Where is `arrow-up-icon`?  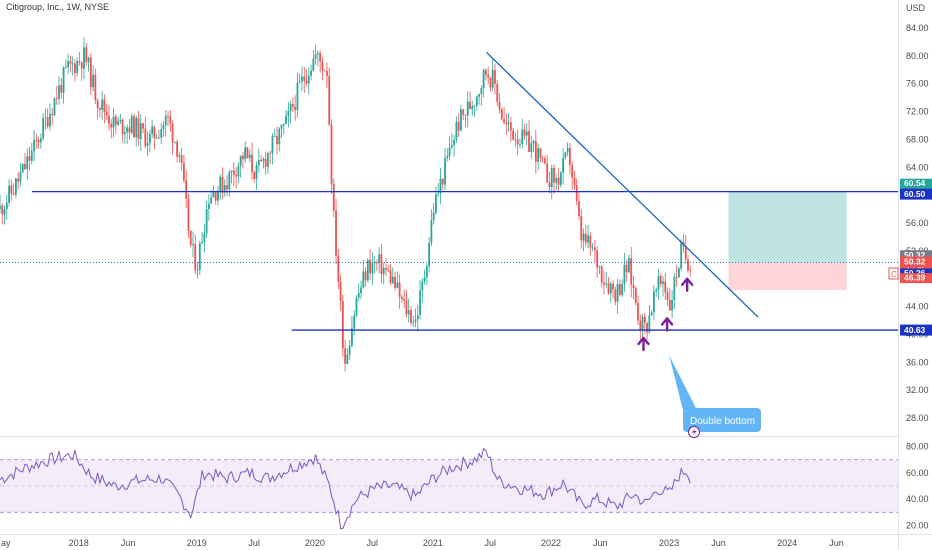
arrow-up-icon is located at coordinates (667, 324).